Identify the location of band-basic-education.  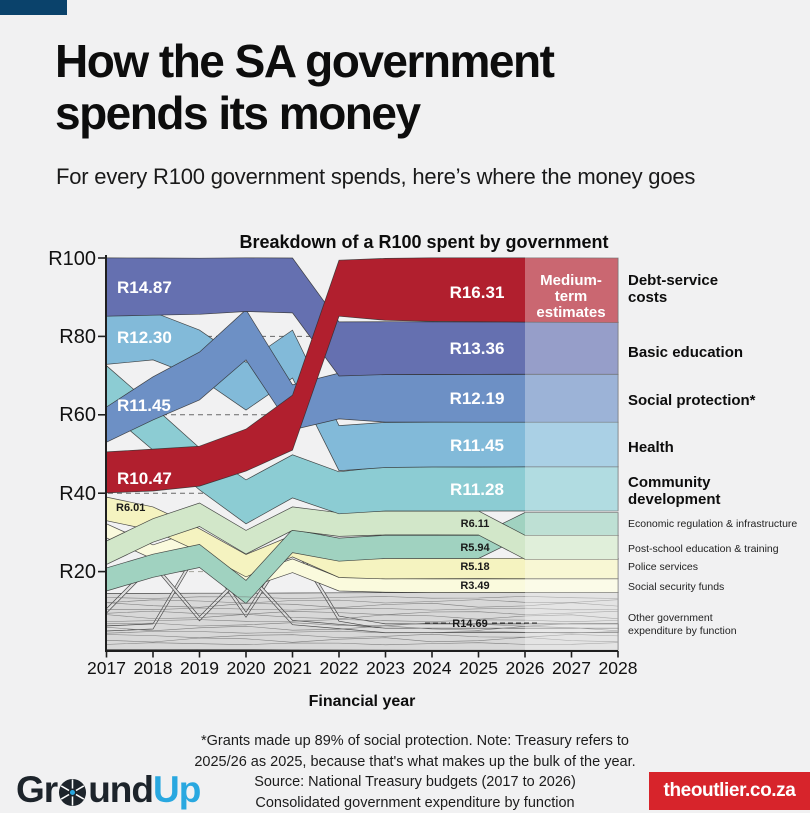
(362, 317).